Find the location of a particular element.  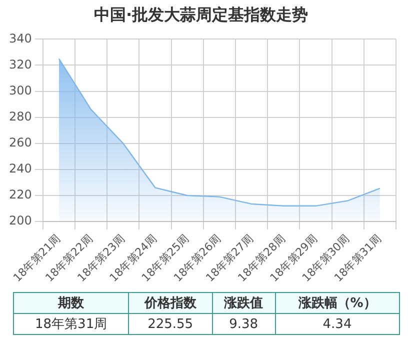

y-tick-label: 300 is located at coordinates (20, 90).